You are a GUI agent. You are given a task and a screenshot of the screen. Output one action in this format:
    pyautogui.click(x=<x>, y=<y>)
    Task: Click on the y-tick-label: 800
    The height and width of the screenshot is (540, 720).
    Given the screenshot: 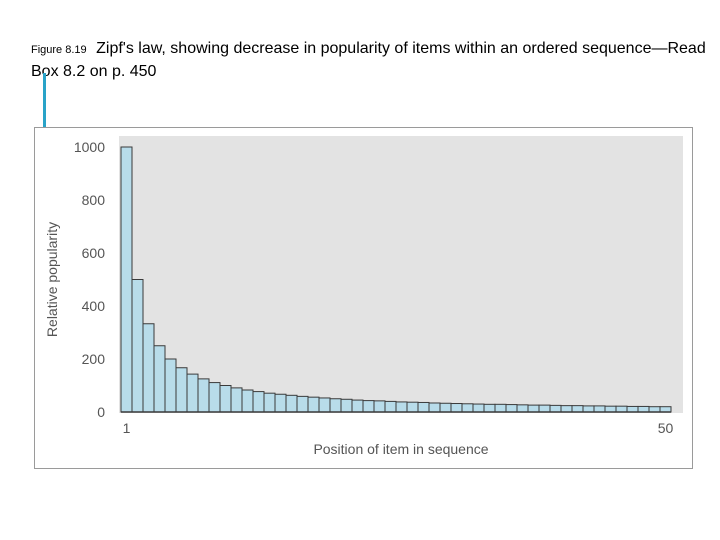 What is the action you would take?
    pyautogui.click(x=94, y=200)
    